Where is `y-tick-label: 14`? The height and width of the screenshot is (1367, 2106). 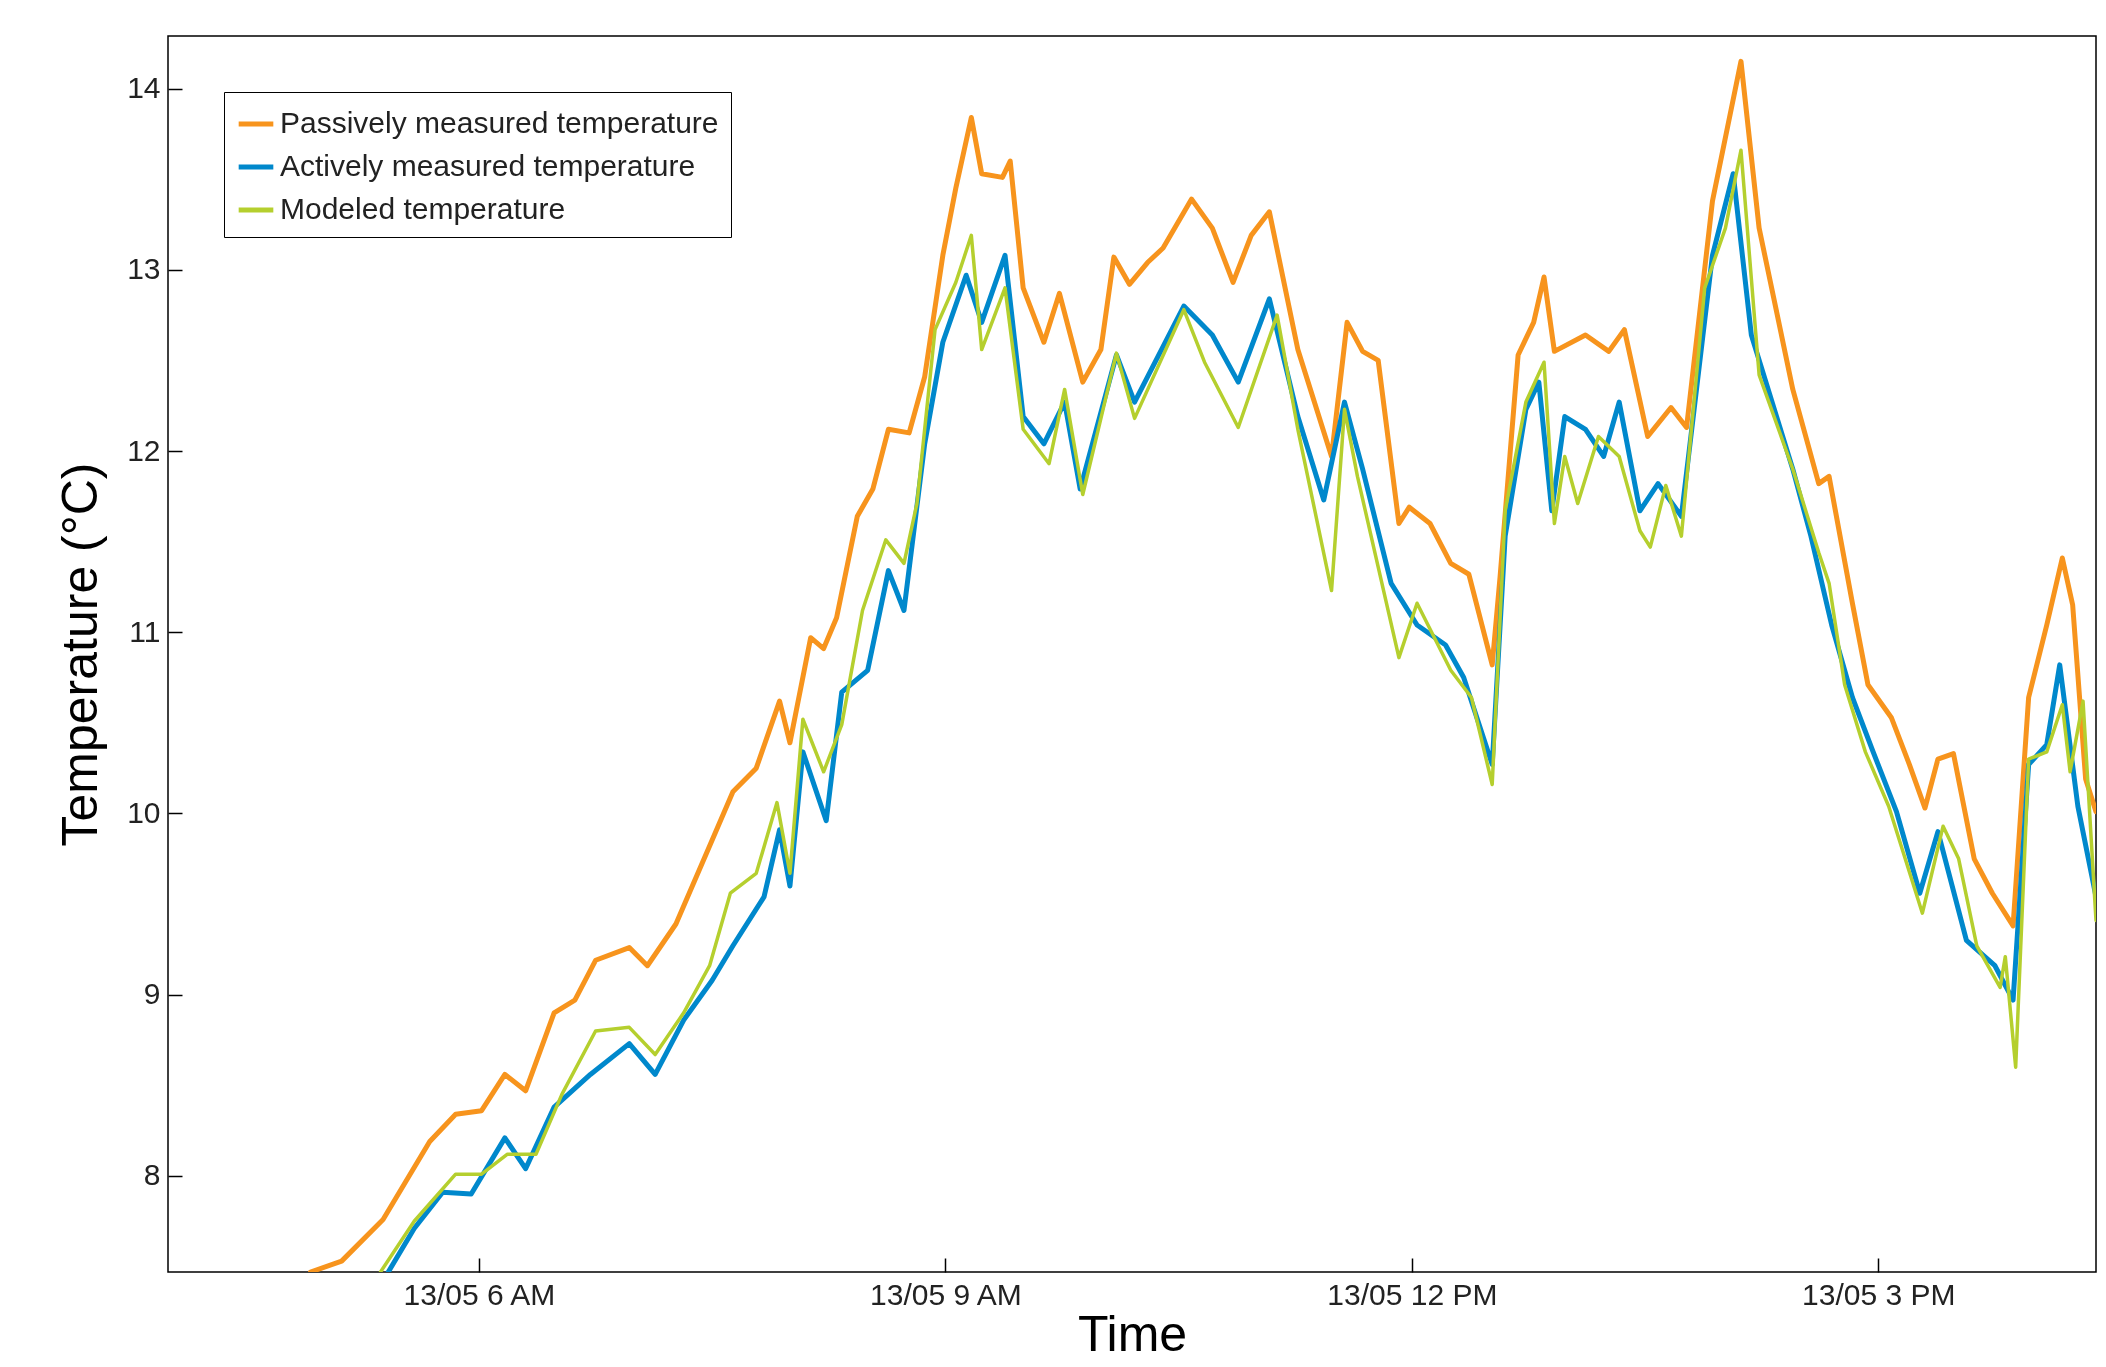 y-tick-label: 14 is located at coordinates (144, 88).